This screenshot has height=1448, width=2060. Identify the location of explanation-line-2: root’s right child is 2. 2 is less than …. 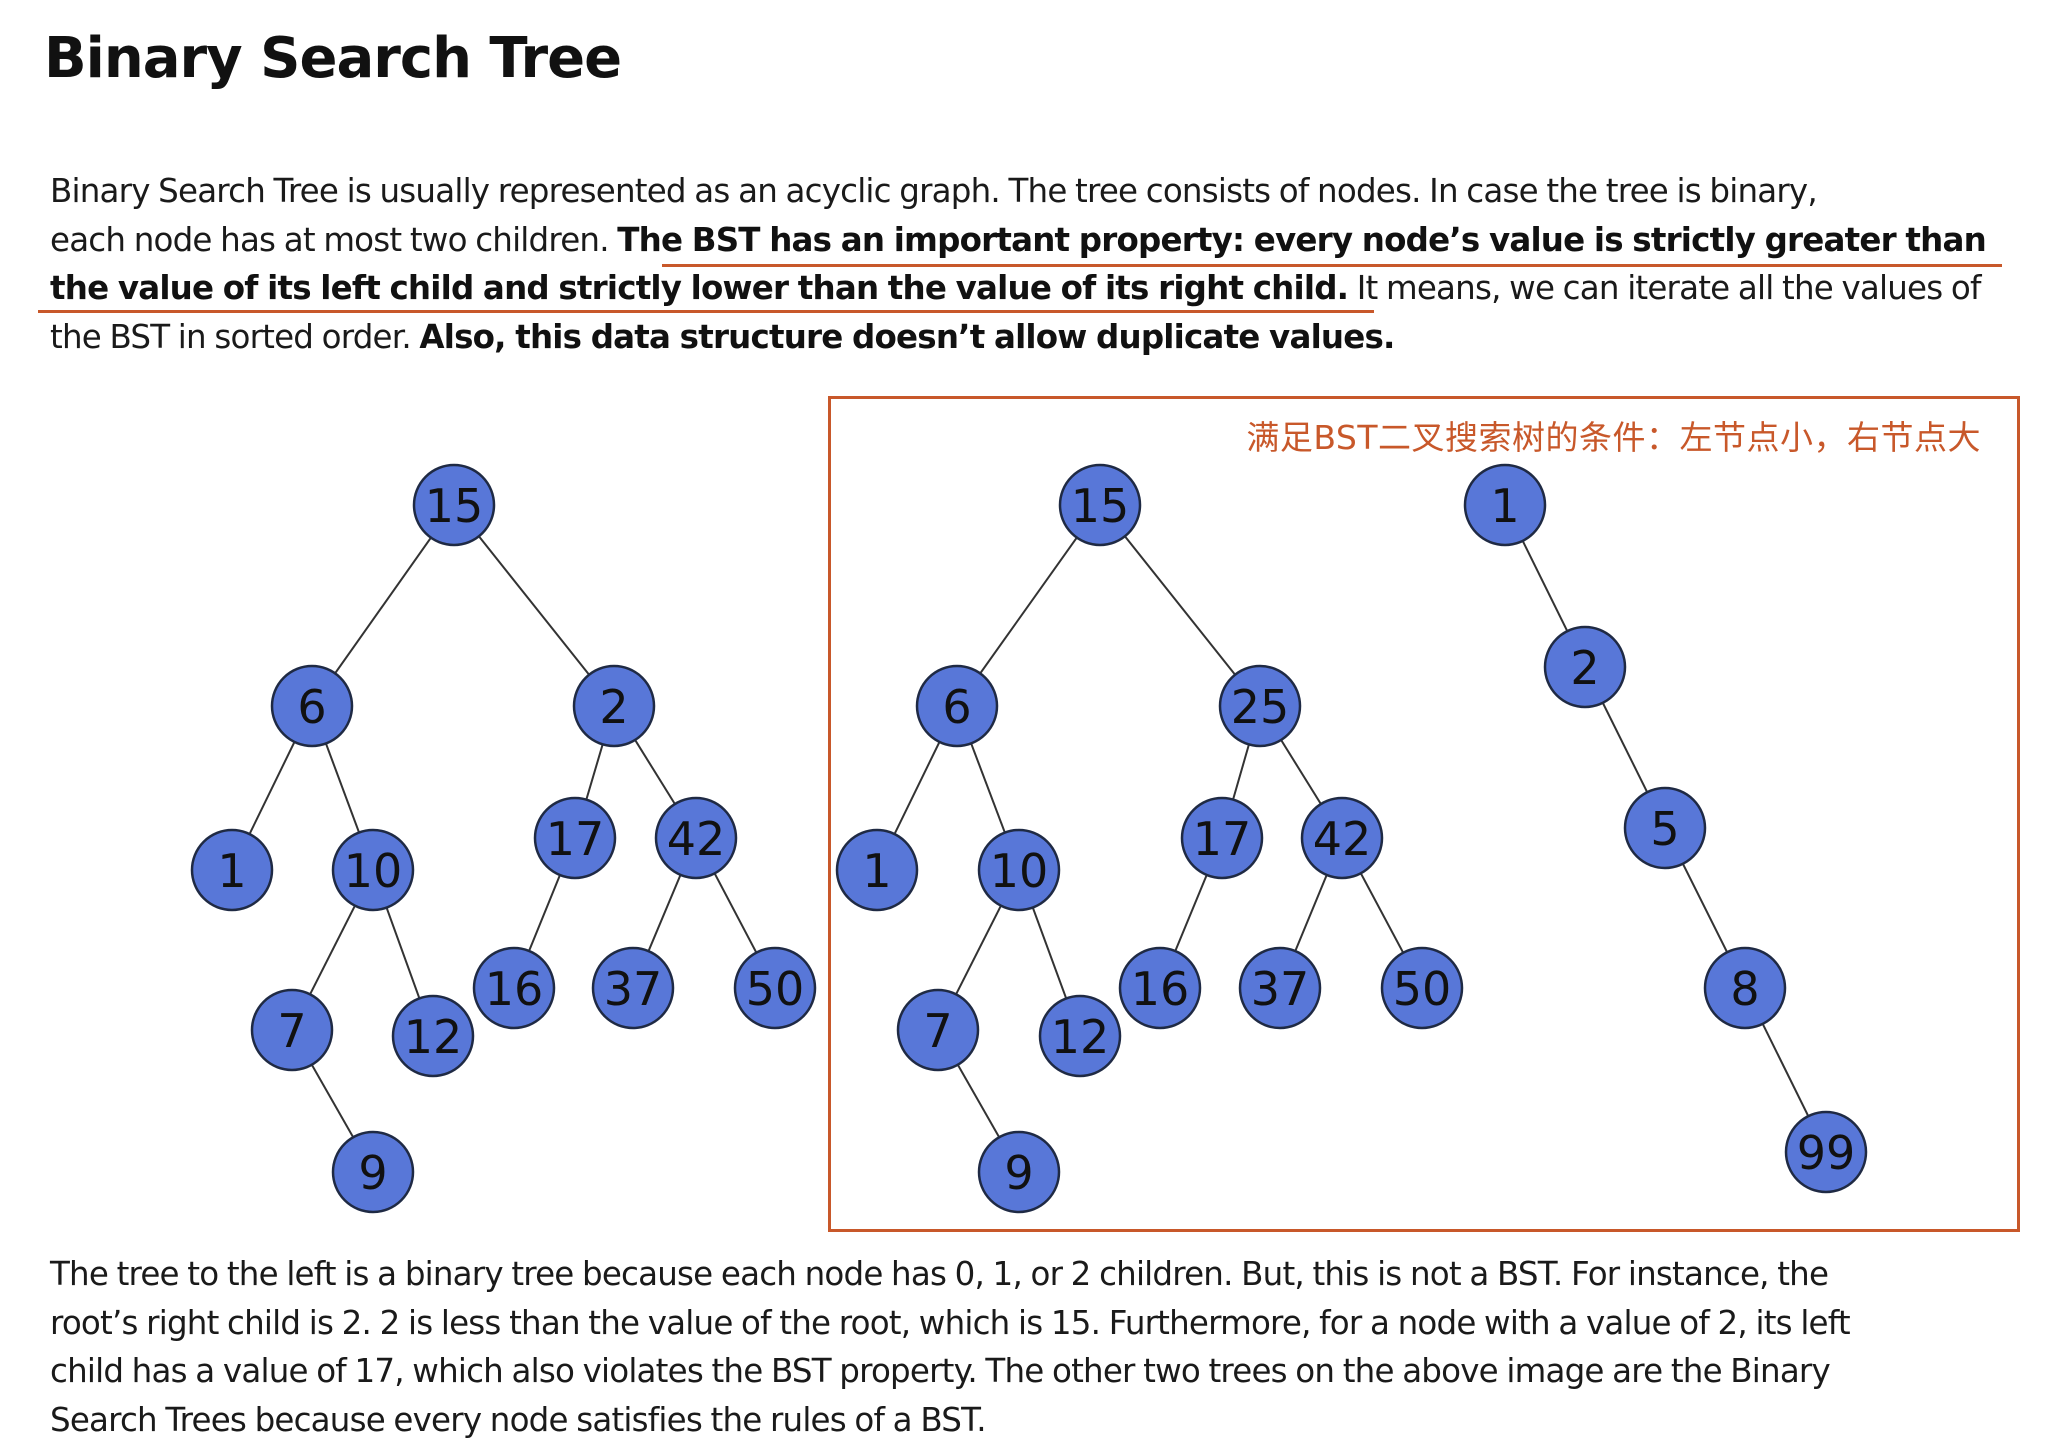
(950, 1322).